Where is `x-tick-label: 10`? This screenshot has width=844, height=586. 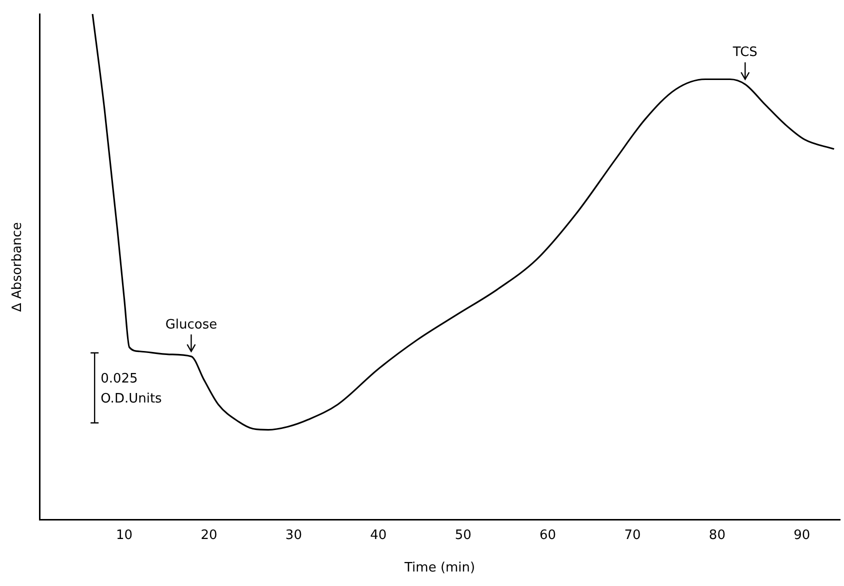 x-tick-label: 10 is located at coordinates (124, 535).